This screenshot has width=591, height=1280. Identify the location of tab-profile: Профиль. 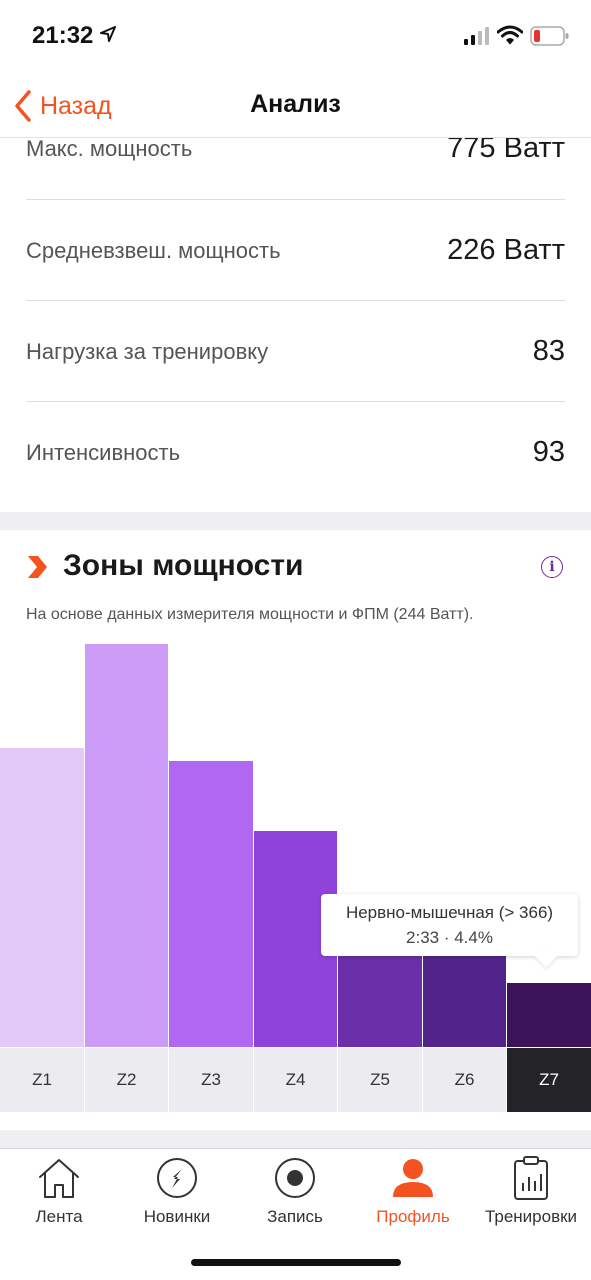
(413, 1195).